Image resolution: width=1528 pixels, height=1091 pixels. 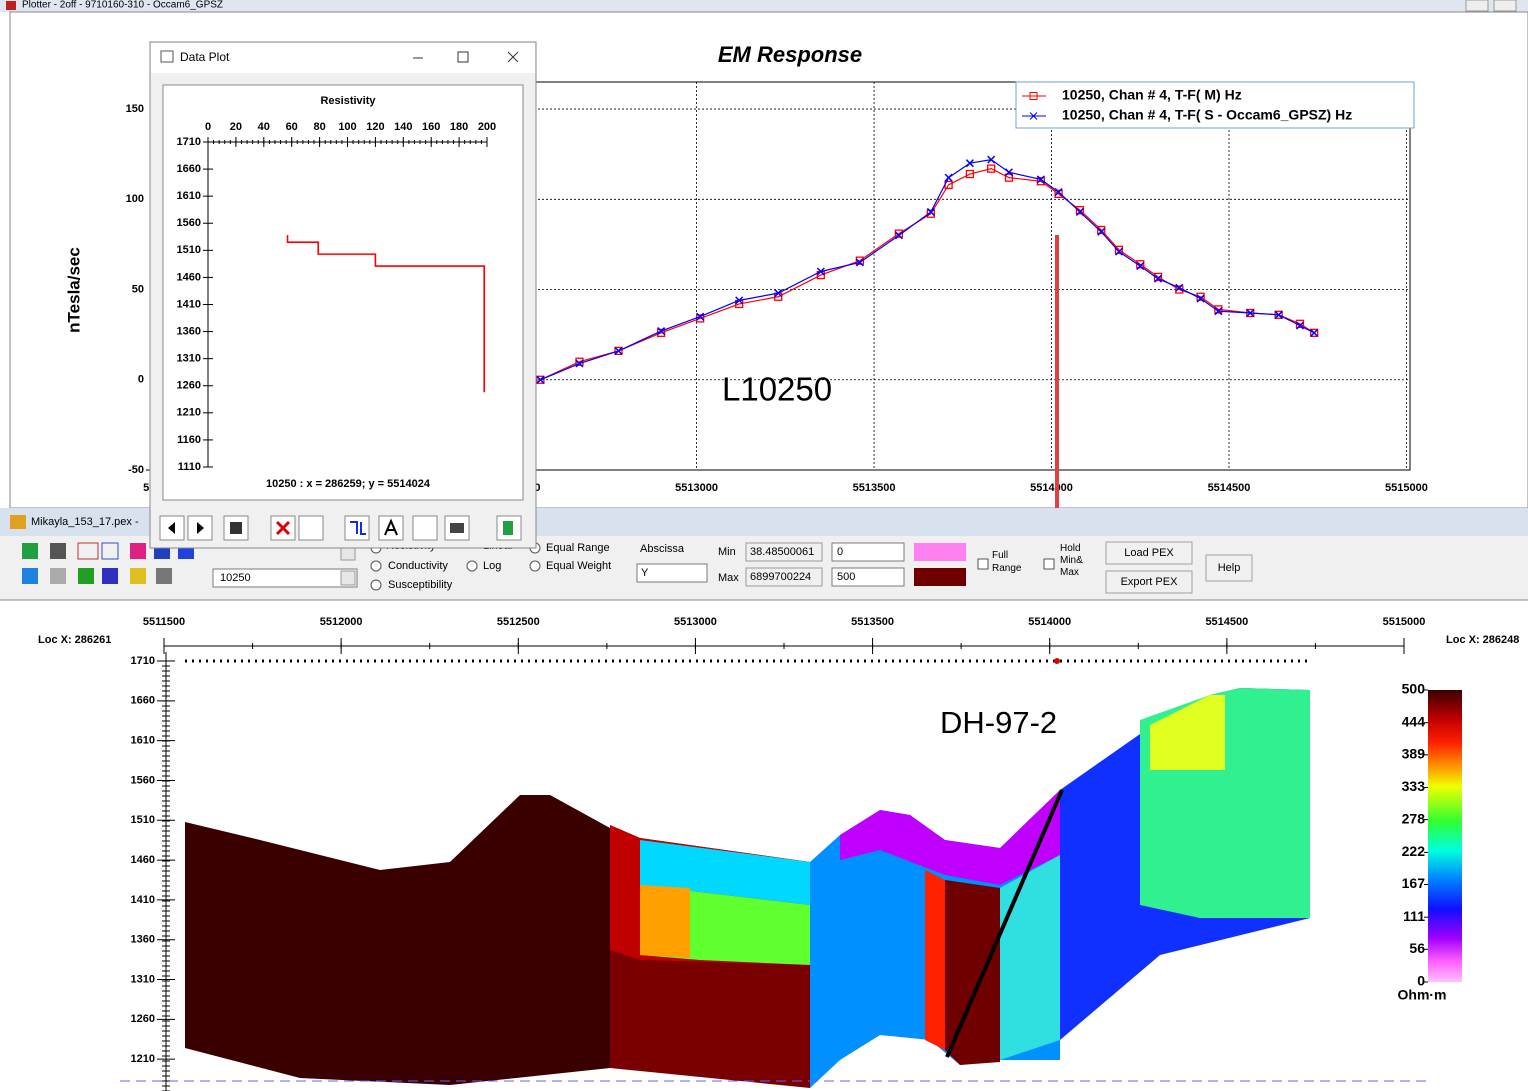 I want to click on abscissa-value: Y, so click(x=645, y=573).